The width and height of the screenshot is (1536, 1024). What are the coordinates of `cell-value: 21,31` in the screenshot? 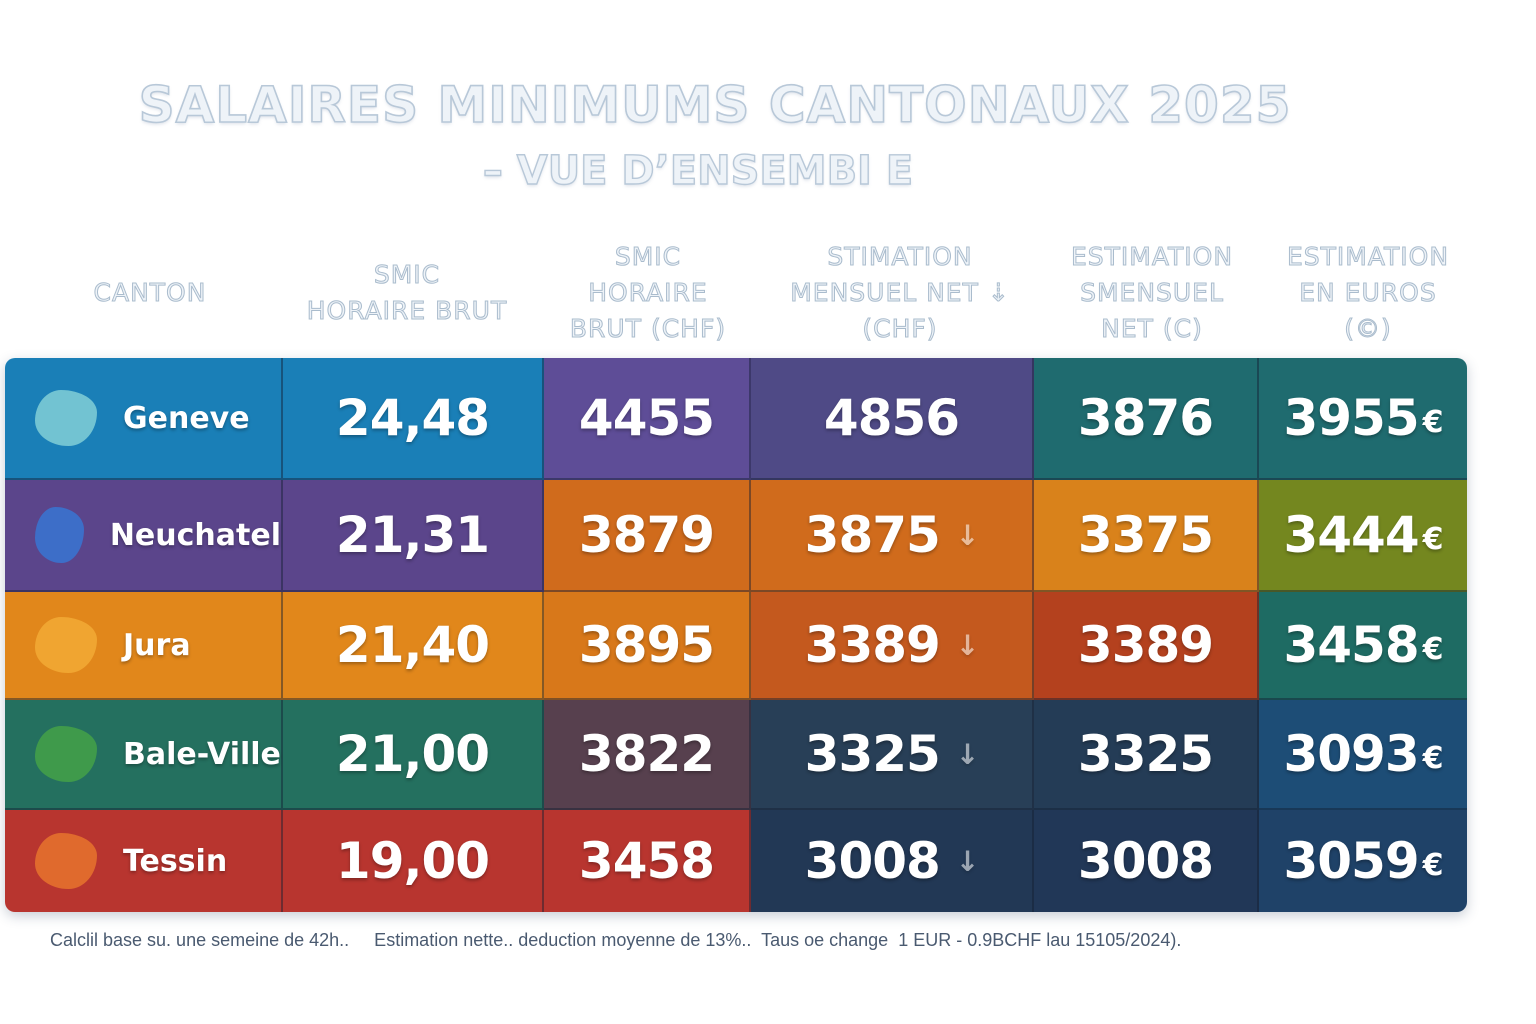 It's located at (412, 535).